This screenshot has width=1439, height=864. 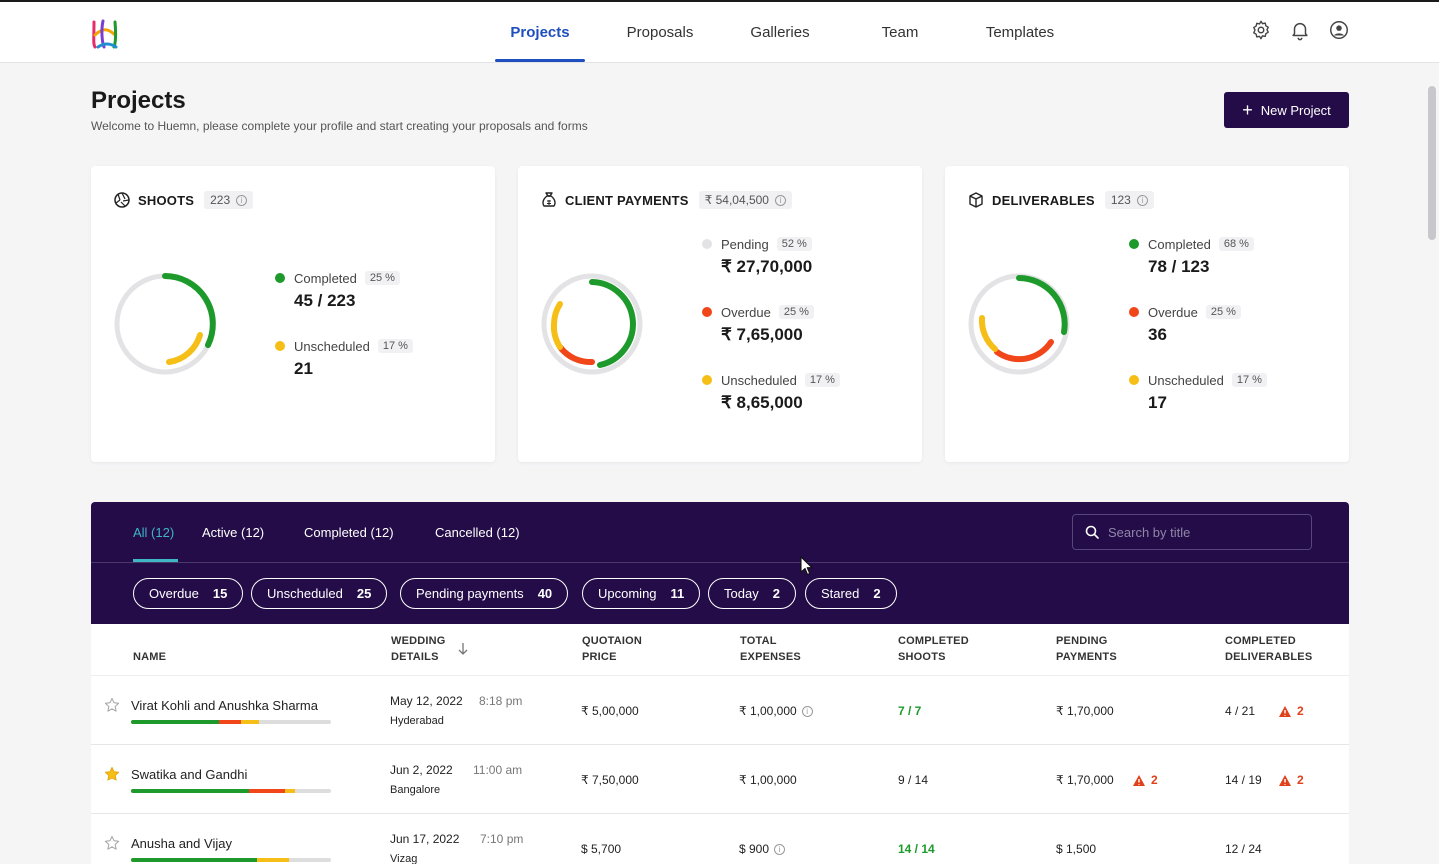 What do you see at coordinates (1145, 780) in the screenshot?
I see `payments-warning: 2` at bounding box center [1145, 780].